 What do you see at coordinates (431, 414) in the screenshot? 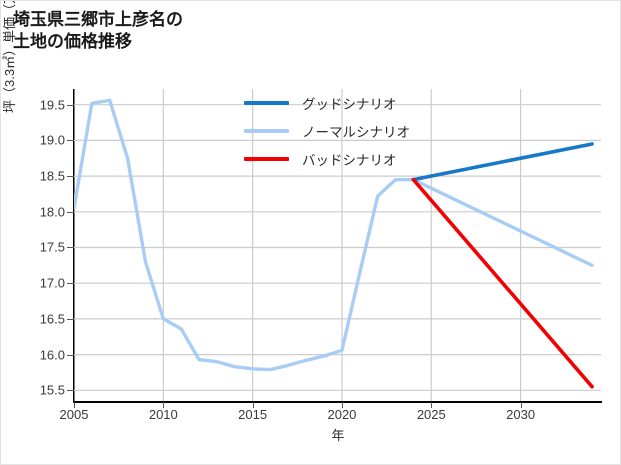
I see `x-tick-label: 2025` at bounding box center [431, 414].